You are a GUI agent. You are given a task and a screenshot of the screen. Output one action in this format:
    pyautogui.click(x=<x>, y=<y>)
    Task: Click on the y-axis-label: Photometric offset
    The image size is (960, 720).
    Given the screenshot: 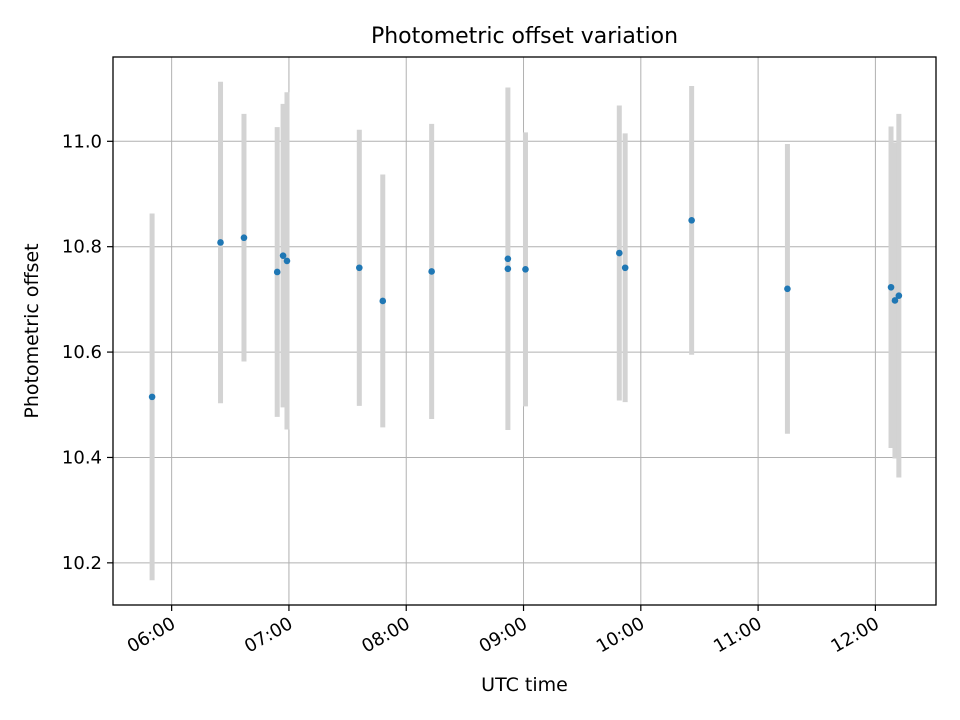 What is the action you would take?
    pyautogui.click(x=32, y=330)
    